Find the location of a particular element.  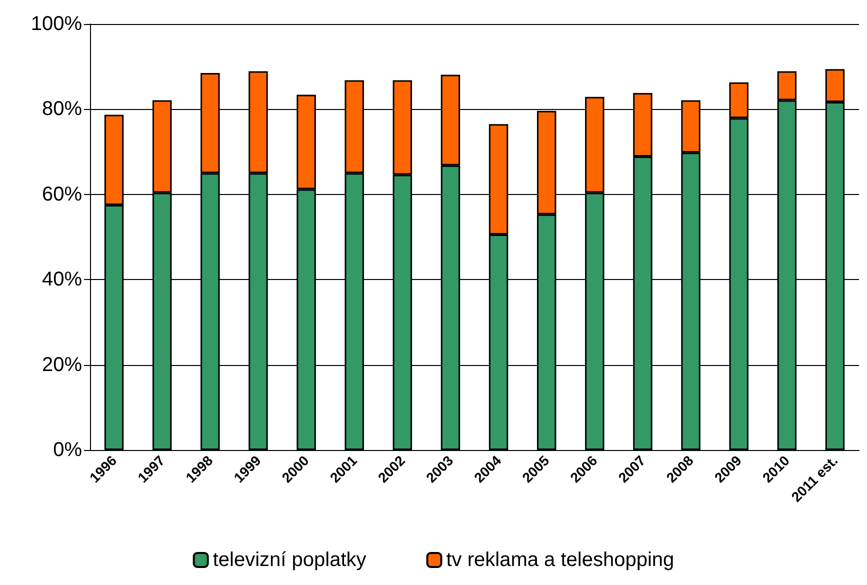

y-tick-label: 40% is located at coordinates (62, 279).